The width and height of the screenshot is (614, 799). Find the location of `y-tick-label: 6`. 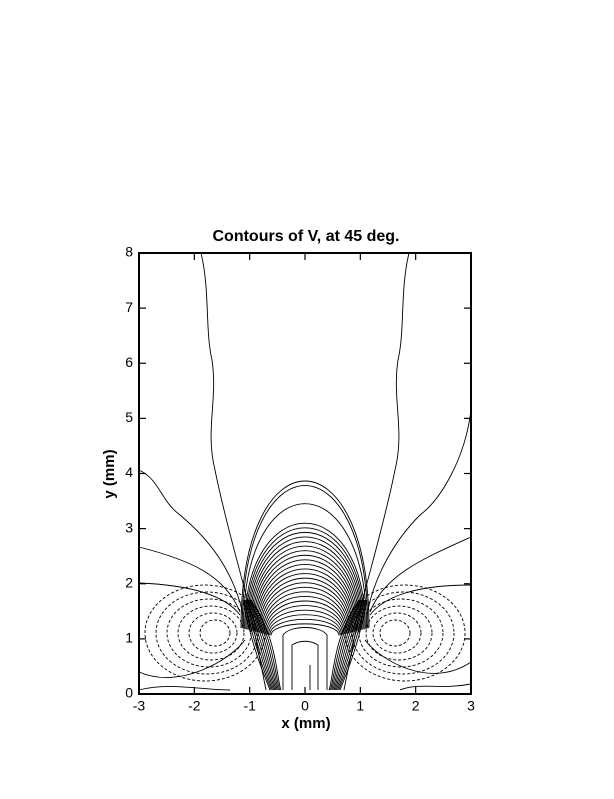

y-tick-label: 6 is located at coordinates (129, 362).